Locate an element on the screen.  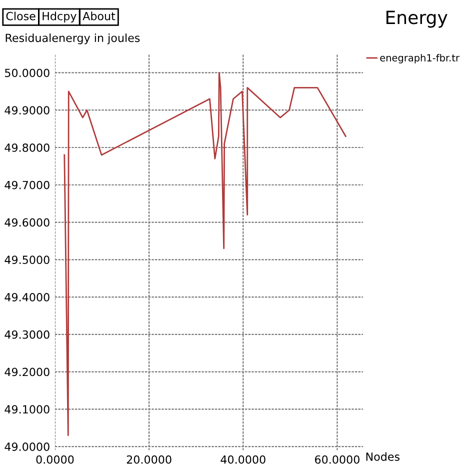
y-tick-label: 49.0000 is located at coordinates (27, 446).